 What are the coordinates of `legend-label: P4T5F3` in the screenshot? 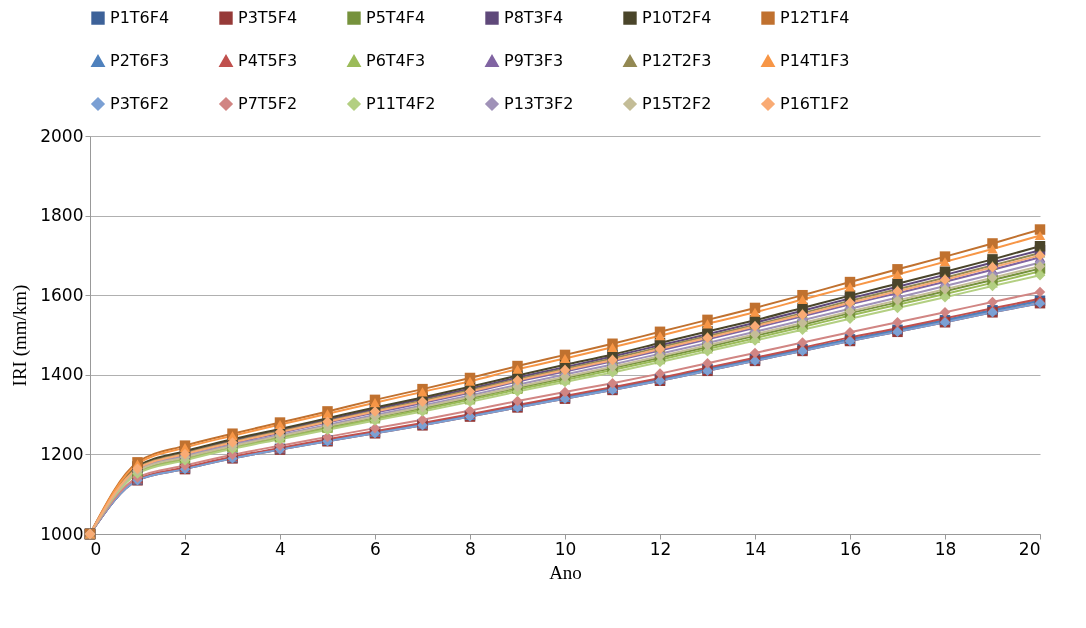 It's located at (268, 60).